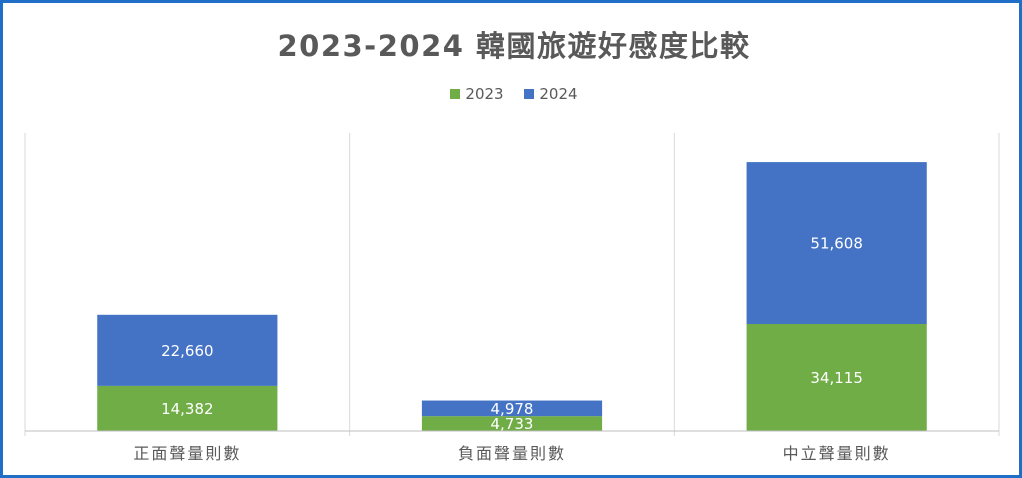  I want to click on legend-label-2024: 2024, so click(558, 94).